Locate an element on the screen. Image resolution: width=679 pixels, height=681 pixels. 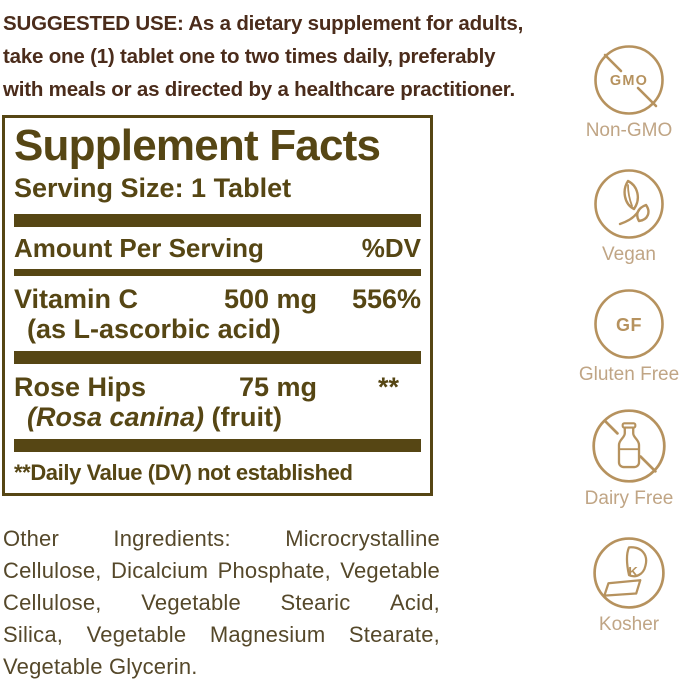
thin-divider is located at coordinates (217, 272).